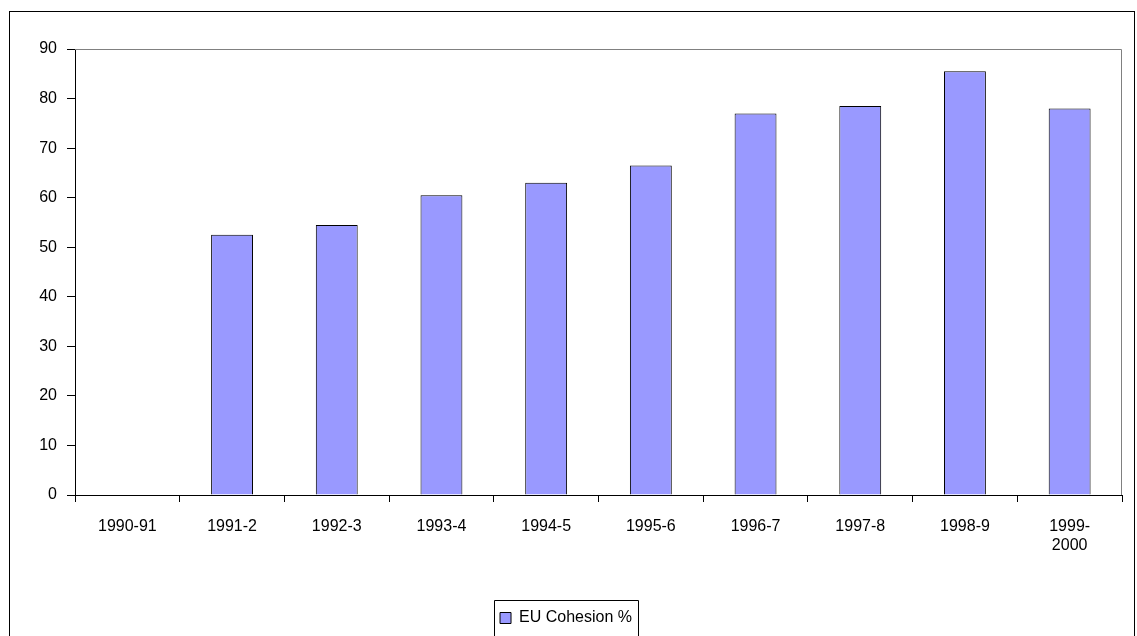 The image size is (1137, 636). What do you see at coordinates (48, 246) in the screenshot?
I see `y-tick-label: 50` at bounding box center [48, 246].